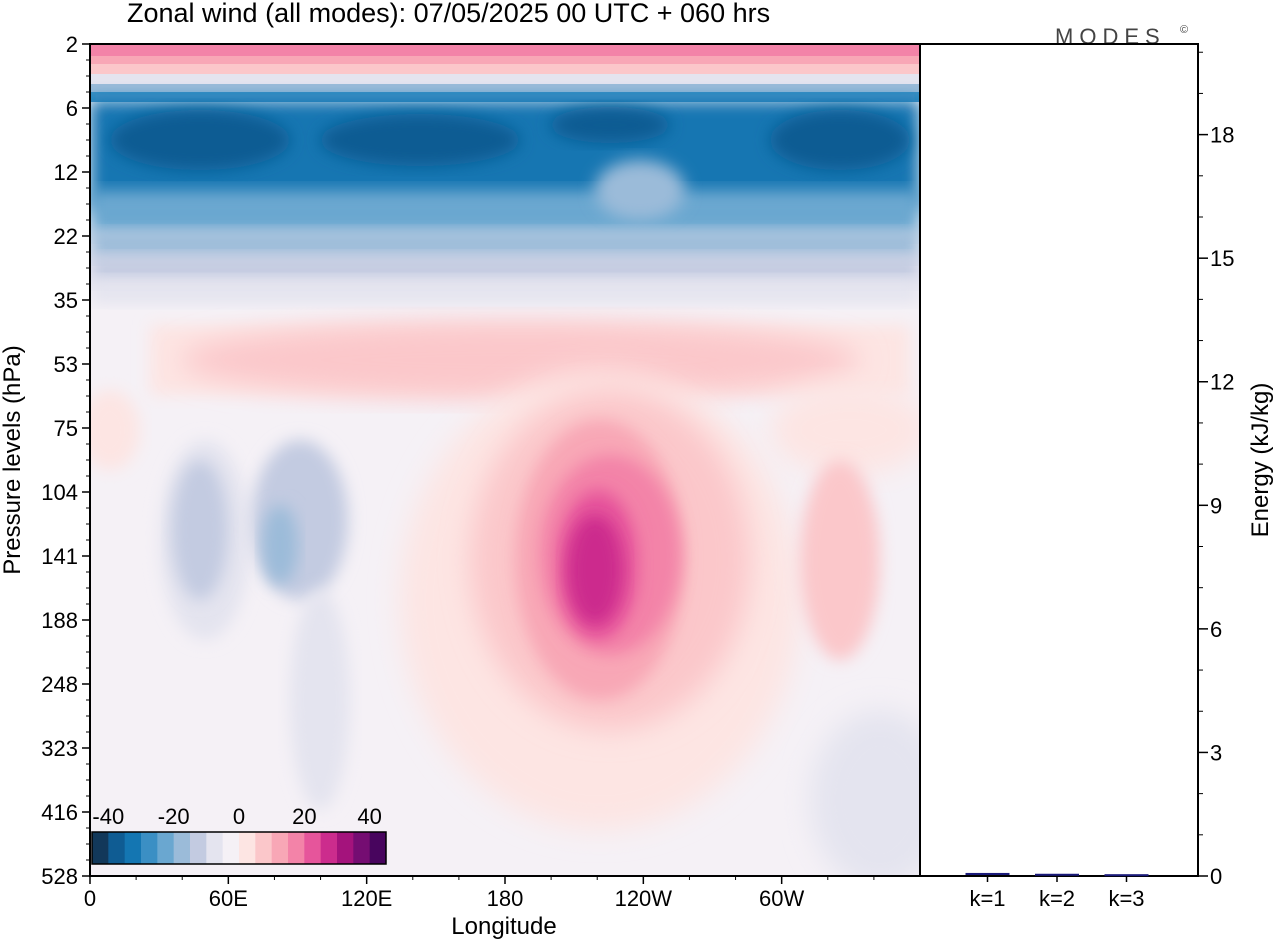 This screenshot has height=942, width=1280. What do you see at coordinates (987, 898) in the screenshot?
I see `energy-category-label: k=1` at bounding box center [987, 898].